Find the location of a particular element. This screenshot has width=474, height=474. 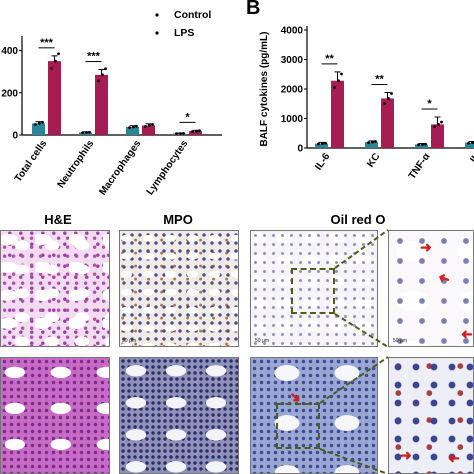

he-control-image is located at coordinates (55, 288).